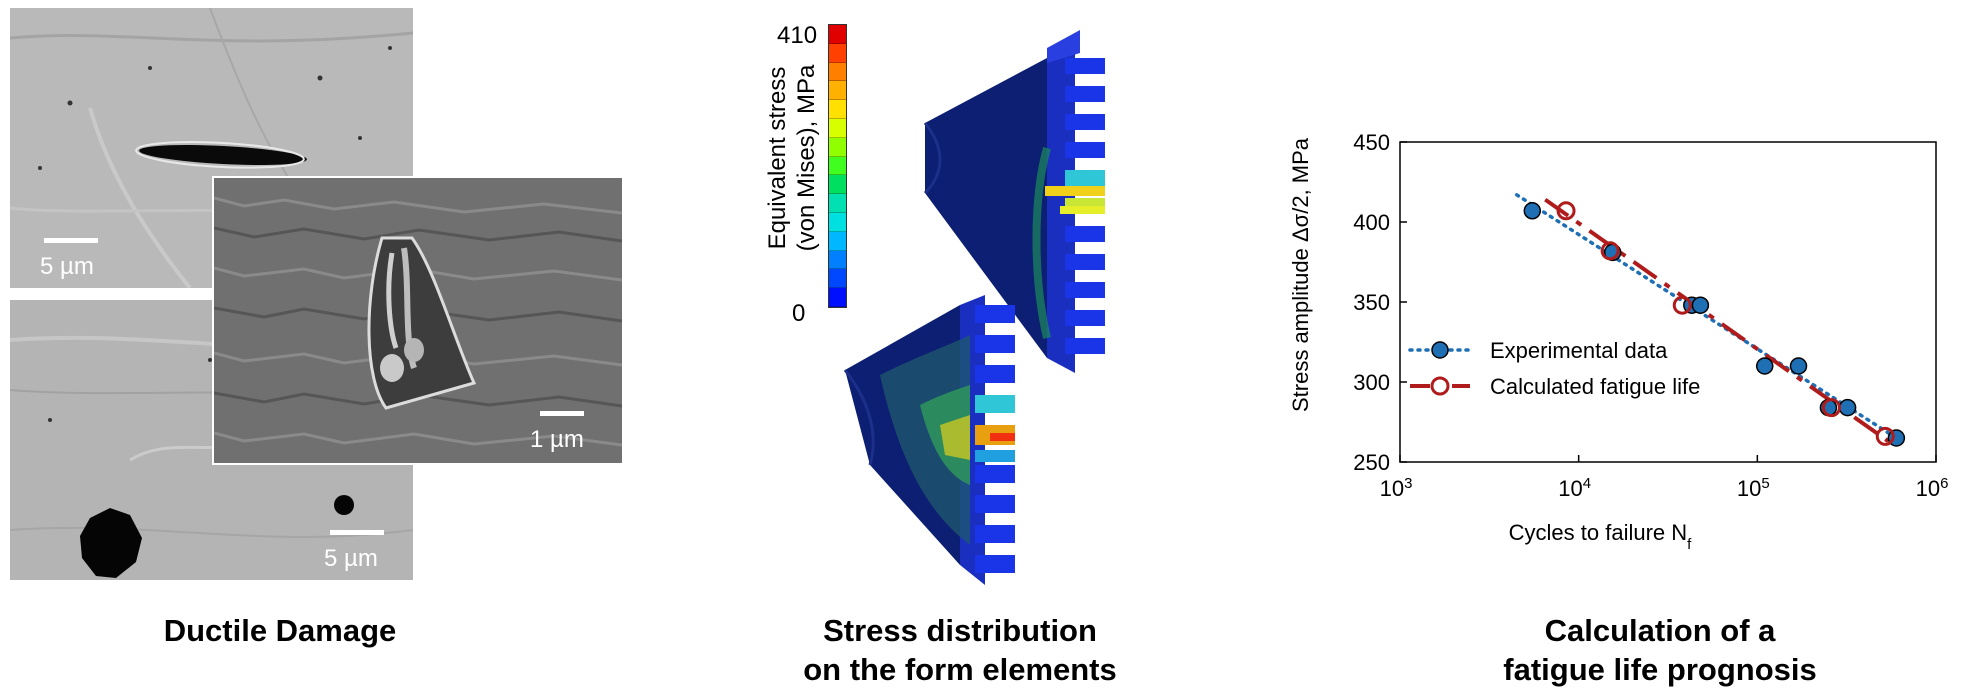 The height and width of the screenshot is (693, 1969). I want to click on caption-line1: Stress distribution, so click(960, 630).